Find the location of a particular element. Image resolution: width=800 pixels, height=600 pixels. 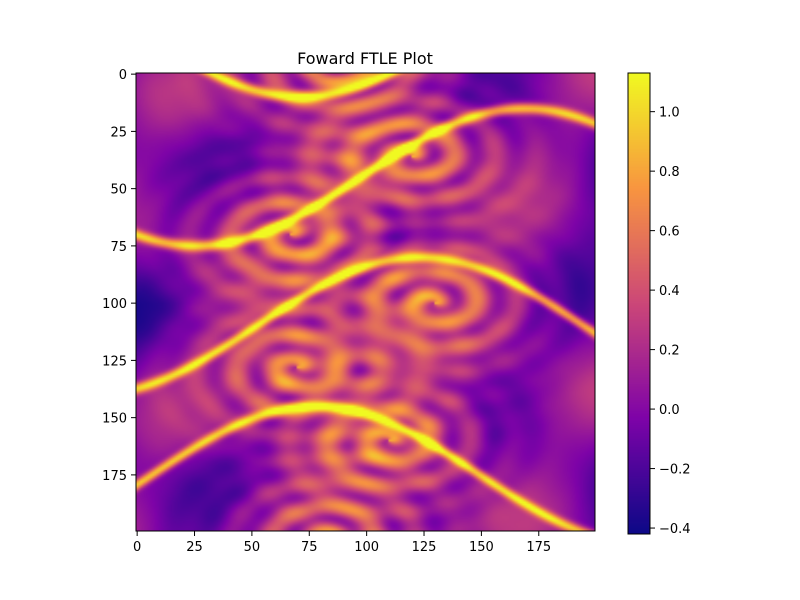

y-tick-label: 75 is located at coordinates (118, 247).